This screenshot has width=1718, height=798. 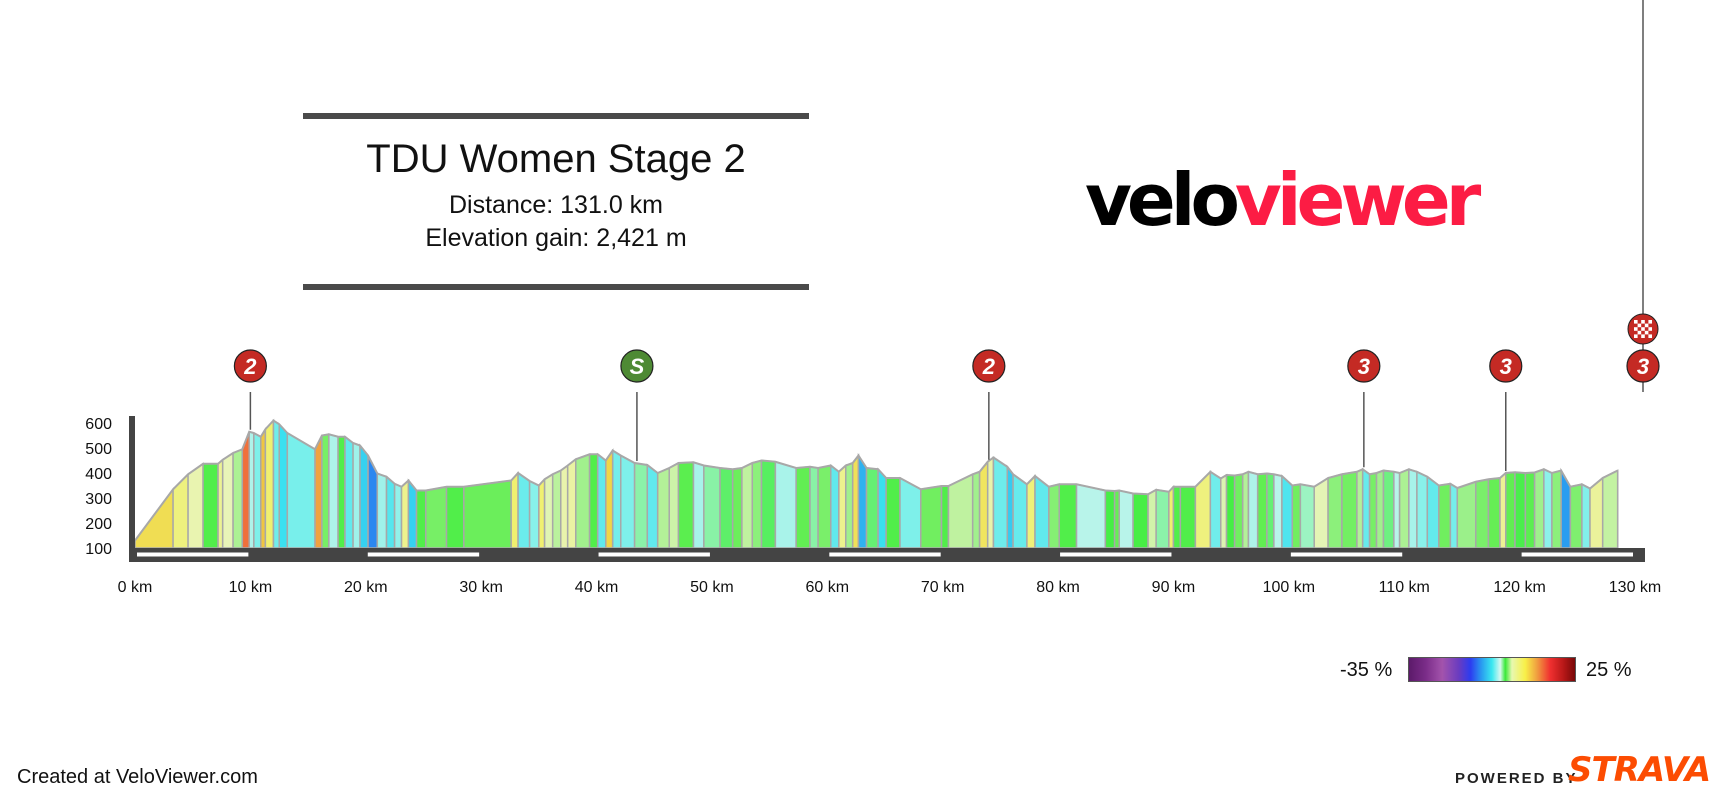 What do you see at coordinates (943, 587) in the screenshot?
I see `svg-text: 70 km` at bounding box center [943, 587].